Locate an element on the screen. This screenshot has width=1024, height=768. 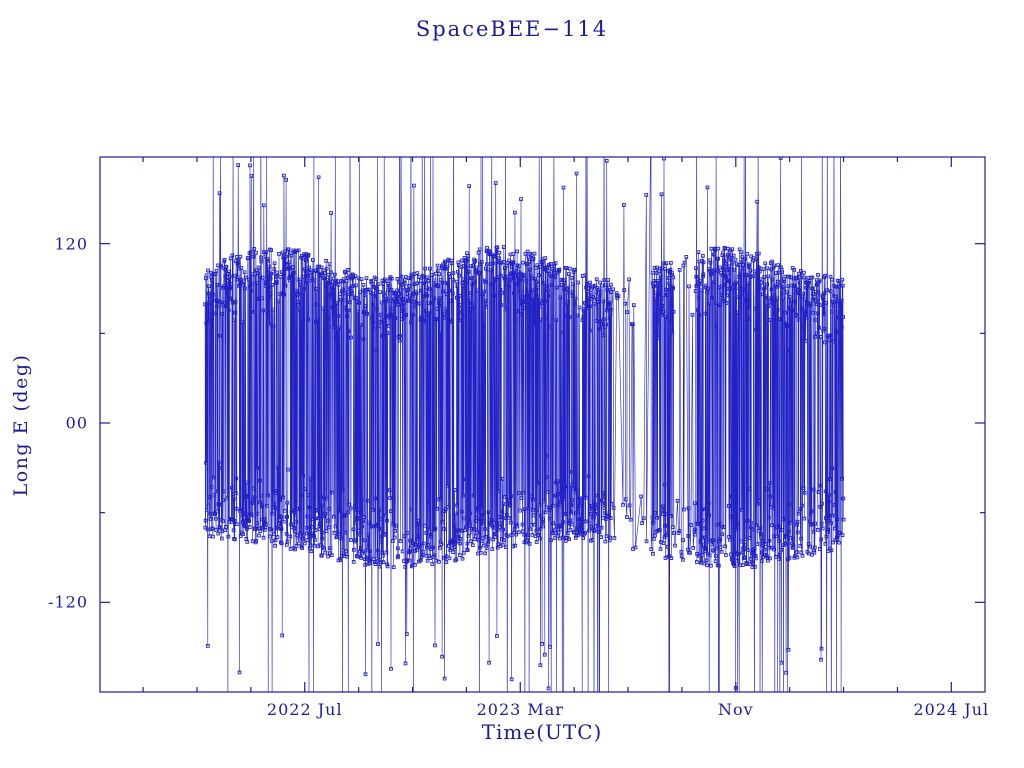
y-tick-label: 120 is located at coordinates (71, 244).